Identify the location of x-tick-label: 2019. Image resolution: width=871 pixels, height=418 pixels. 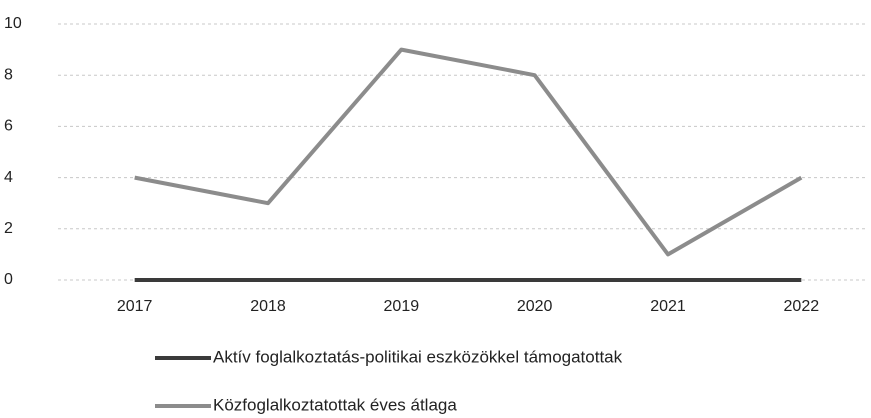
(402, 306).